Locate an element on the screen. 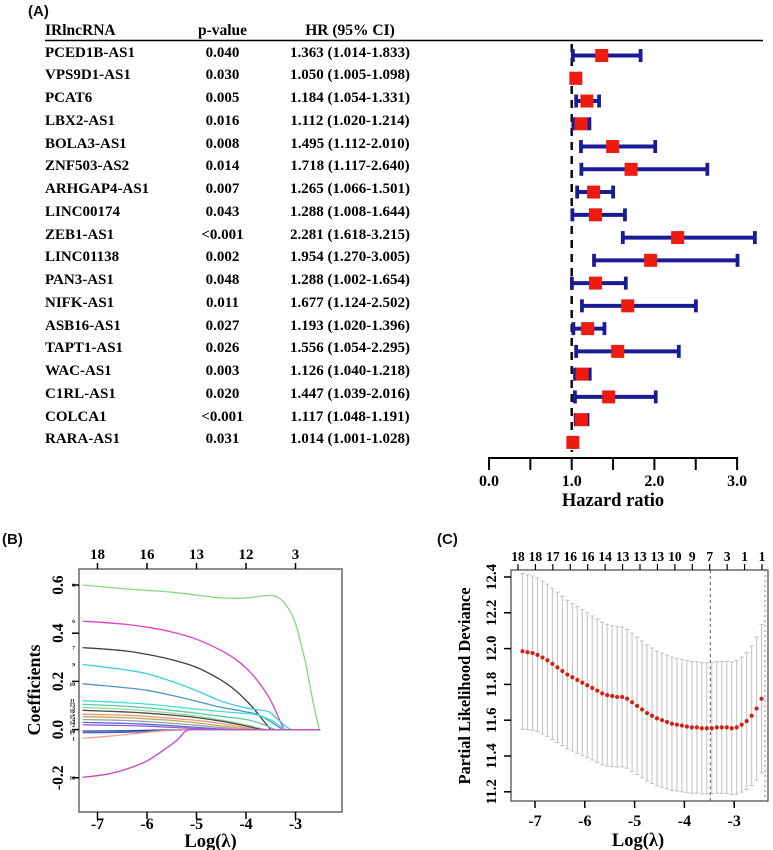  top-axis-label: 3 is located at coordinates (727, 556).